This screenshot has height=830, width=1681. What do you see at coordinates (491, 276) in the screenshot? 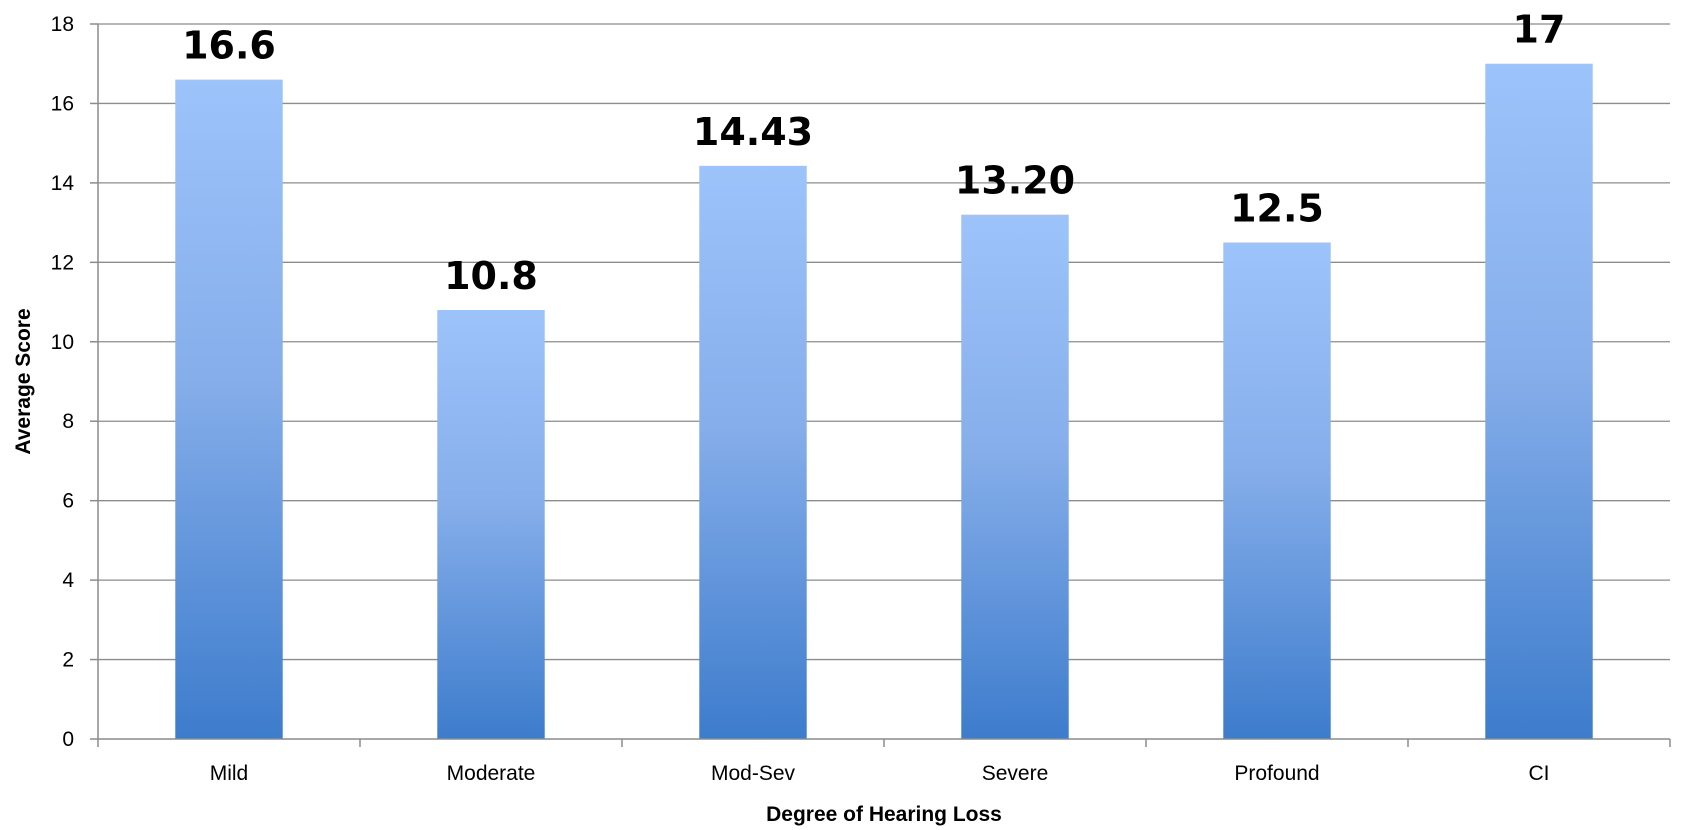
I see `data-label: 10.8` at bounding box center [491, 276].